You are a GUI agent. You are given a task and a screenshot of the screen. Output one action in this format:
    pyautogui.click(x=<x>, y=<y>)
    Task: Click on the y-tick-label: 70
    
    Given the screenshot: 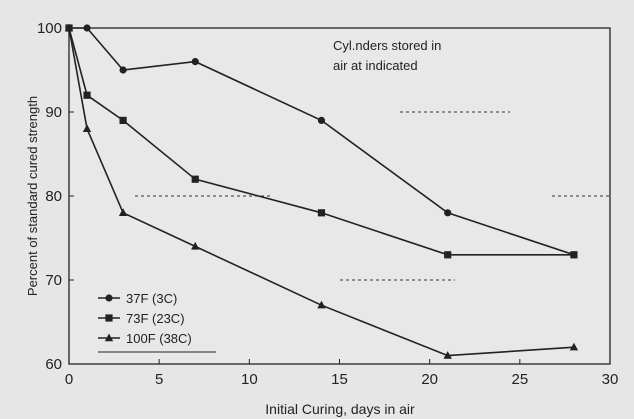 What is the action you would take?
    pyautogui.click(x=53, y=280)
    